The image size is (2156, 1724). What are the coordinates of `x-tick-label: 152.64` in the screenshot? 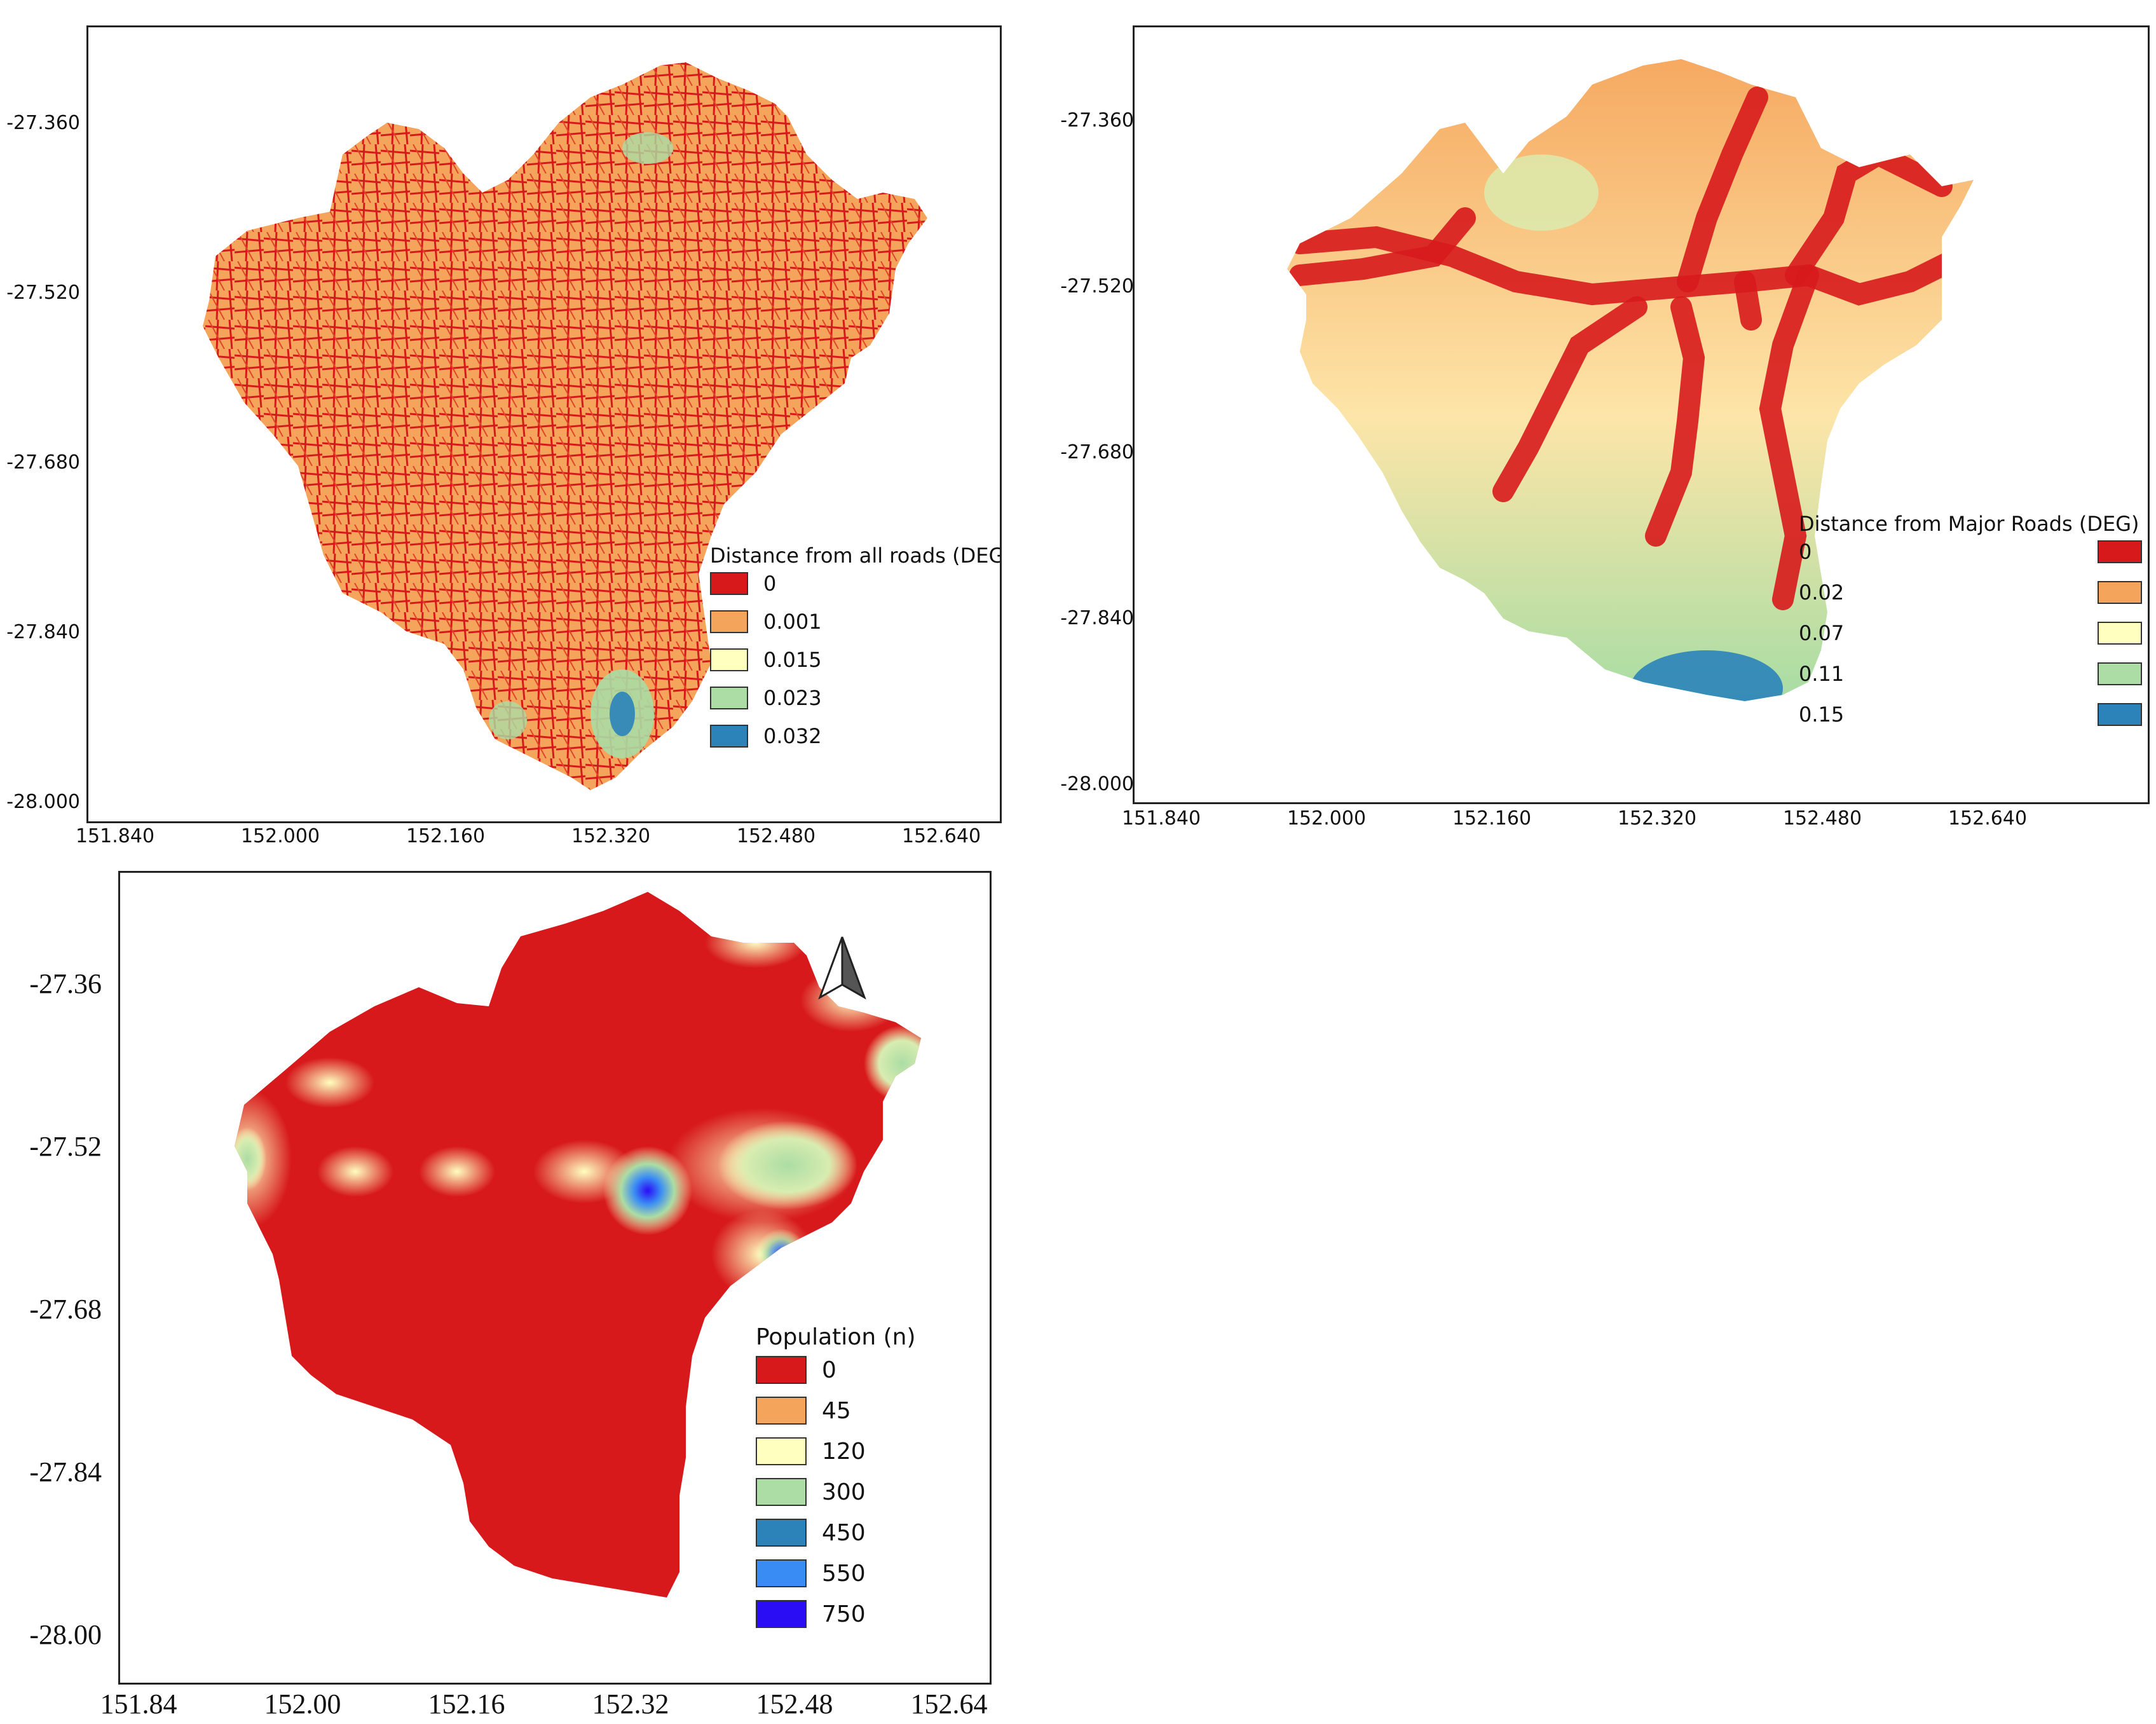 It's located at (949, 1704).